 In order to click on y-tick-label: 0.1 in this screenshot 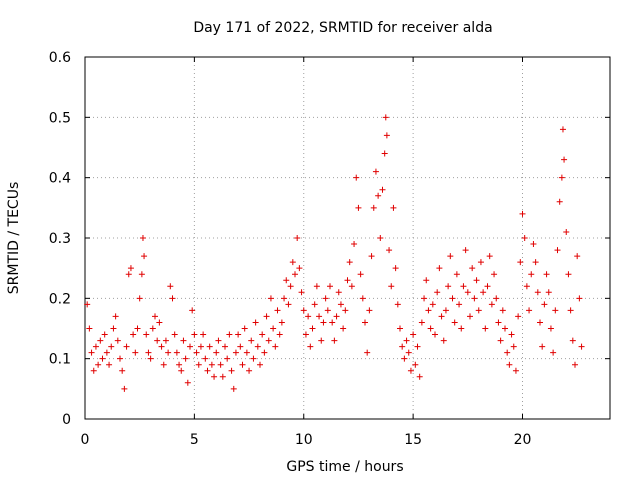, I will do `click(60, 360)`.